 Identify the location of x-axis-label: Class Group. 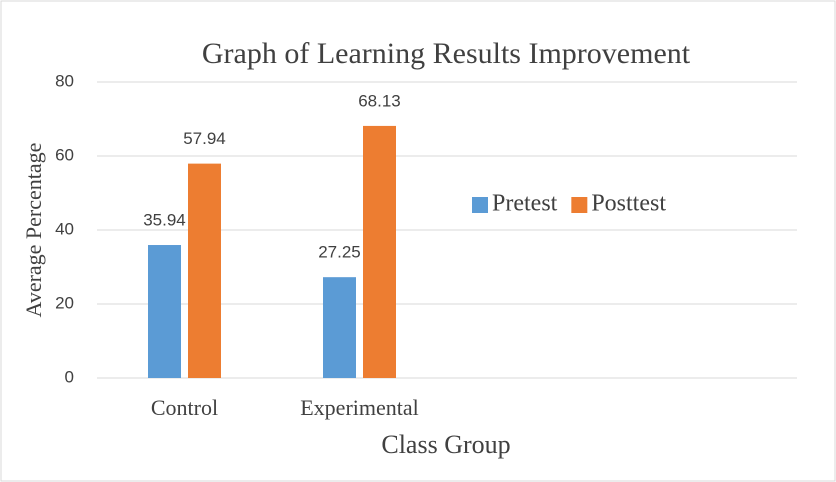
(445, 444).